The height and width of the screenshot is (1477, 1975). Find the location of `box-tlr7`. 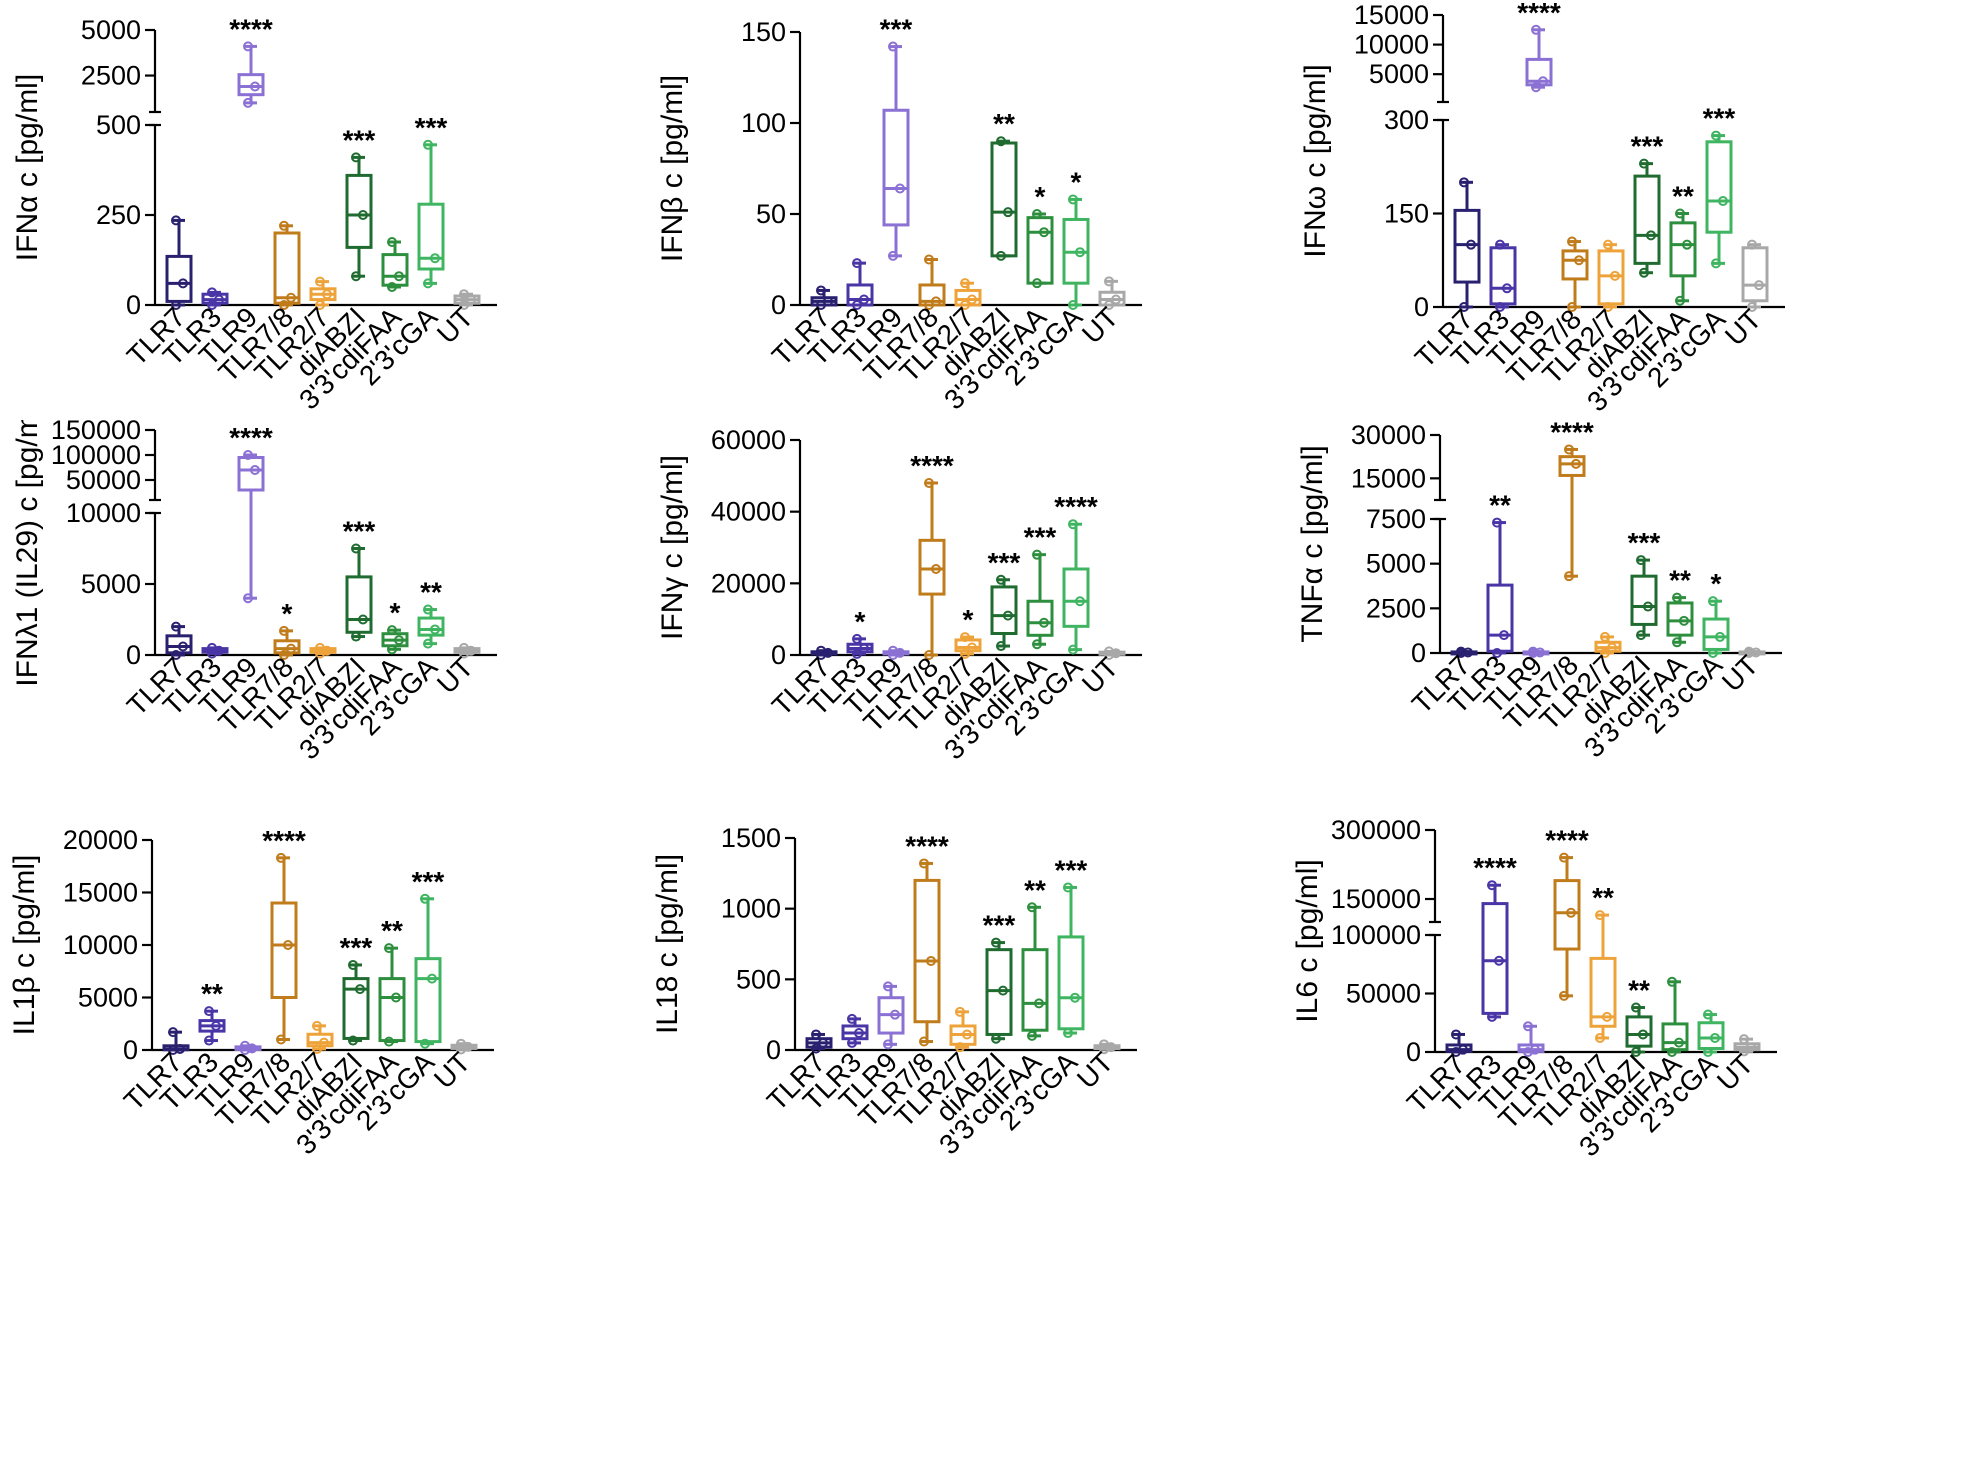

box-tlr7 is located at coordinates (176, 1041).